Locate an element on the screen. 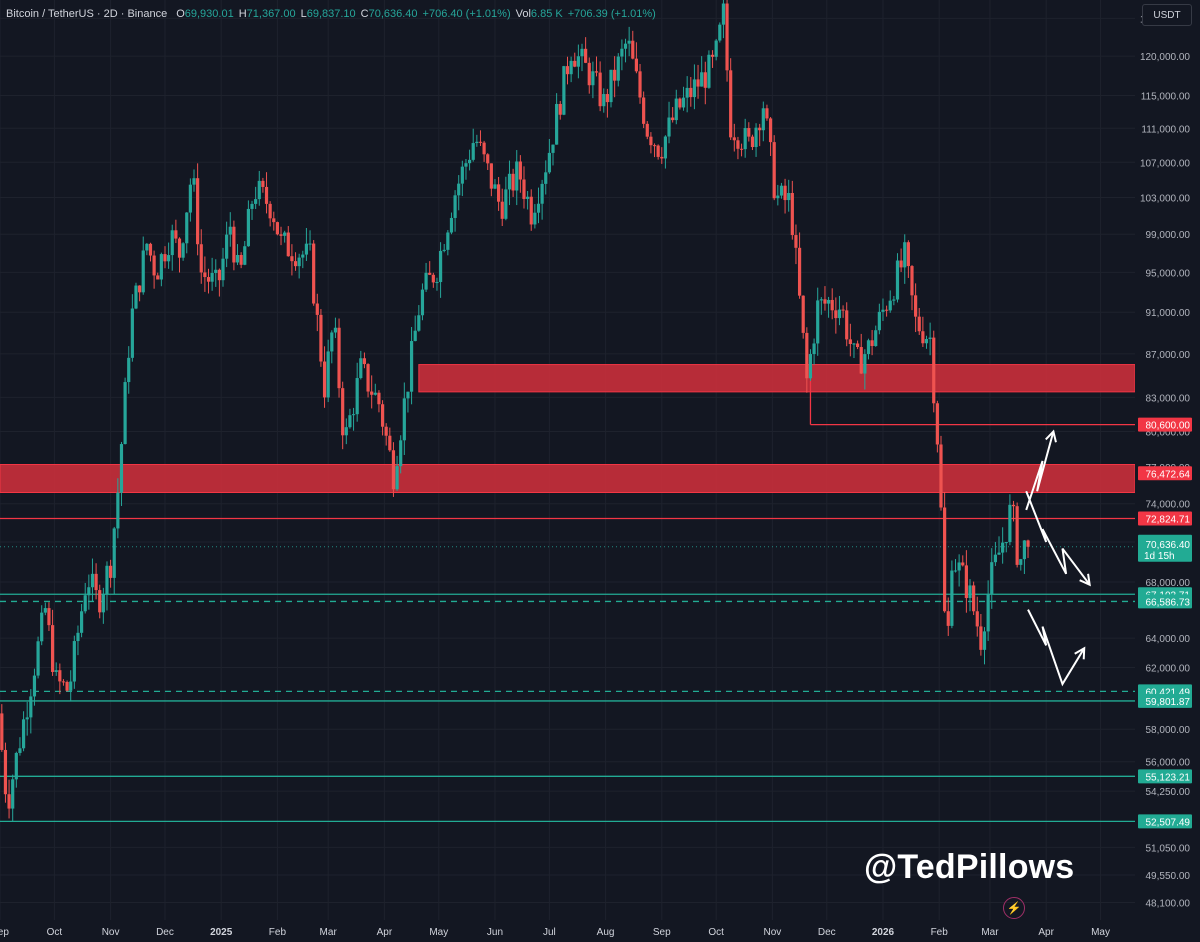 The height and width of the screenshot is (942, 1200). resistance-zone is located at coordinates (777, 378).